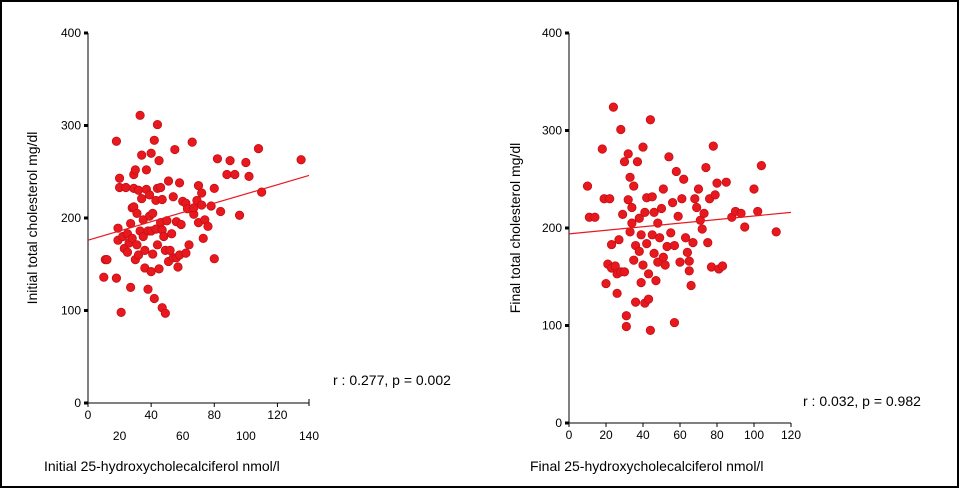  What do you see at coordinates (71, 33) in the screenshot?
I see `left-y-tick-label: 400` at bounding box center [71, 33].